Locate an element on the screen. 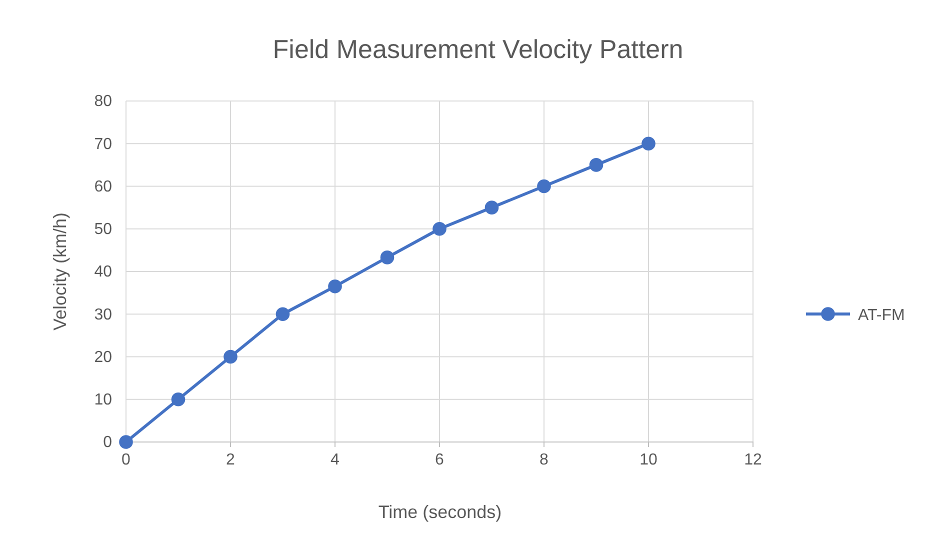 The height and width of the screenshot is (554, 939). x-tick-label: 12 is located at coordinates (753, 459).